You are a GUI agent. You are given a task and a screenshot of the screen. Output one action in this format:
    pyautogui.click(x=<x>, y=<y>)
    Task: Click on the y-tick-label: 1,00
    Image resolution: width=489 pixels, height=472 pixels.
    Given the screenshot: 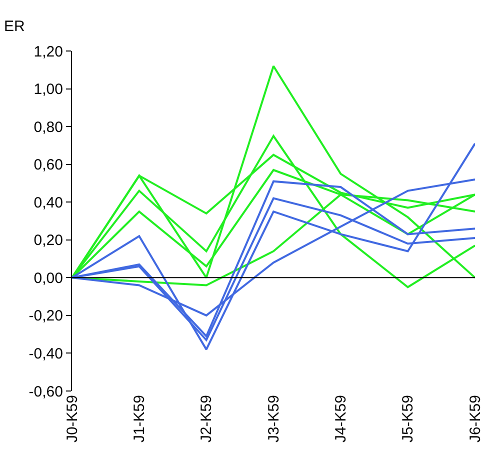 What is the action you would take?
    pyautogui.click(x=48, y=89)
    